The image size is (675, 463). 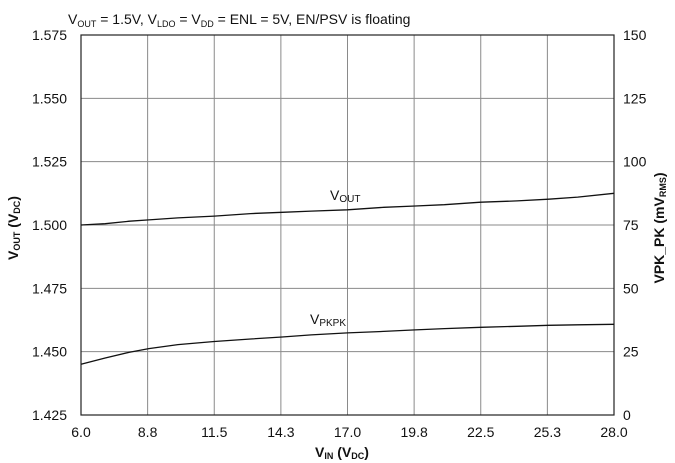 What do you see at coordinates (183, 19) in the screenshot?
I see `cond-p2: =` at bounding box center [183, 19].